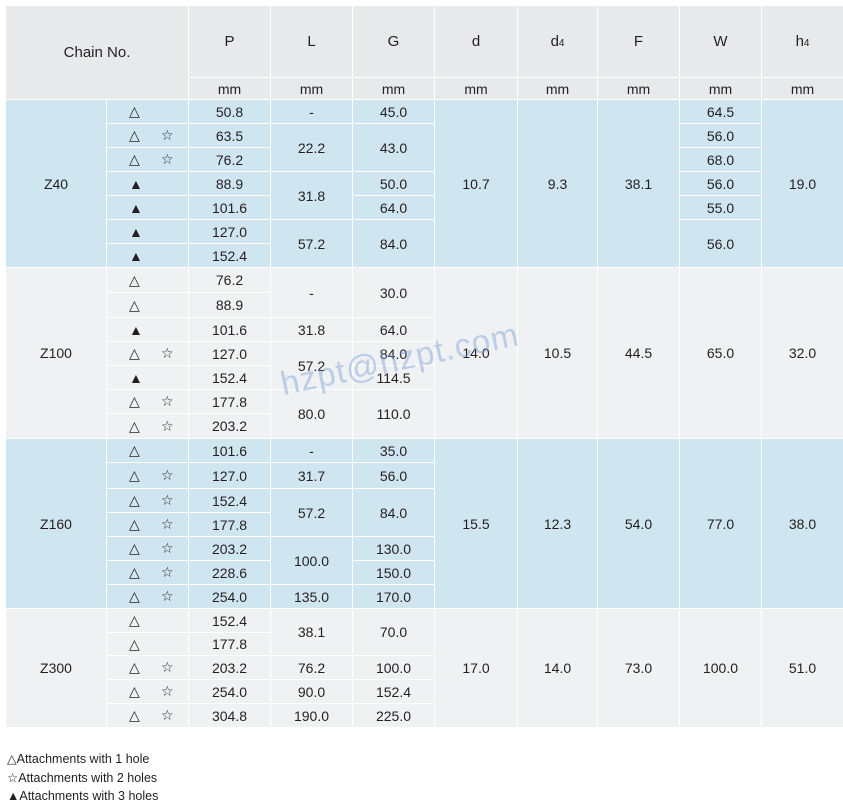 Image resolution: width=843 pixels, height=808 pixels. What do you see at coordinates (312, 560) in the screenshot?
I see `l-cell: 100.0` at bounding box center [312, 560].